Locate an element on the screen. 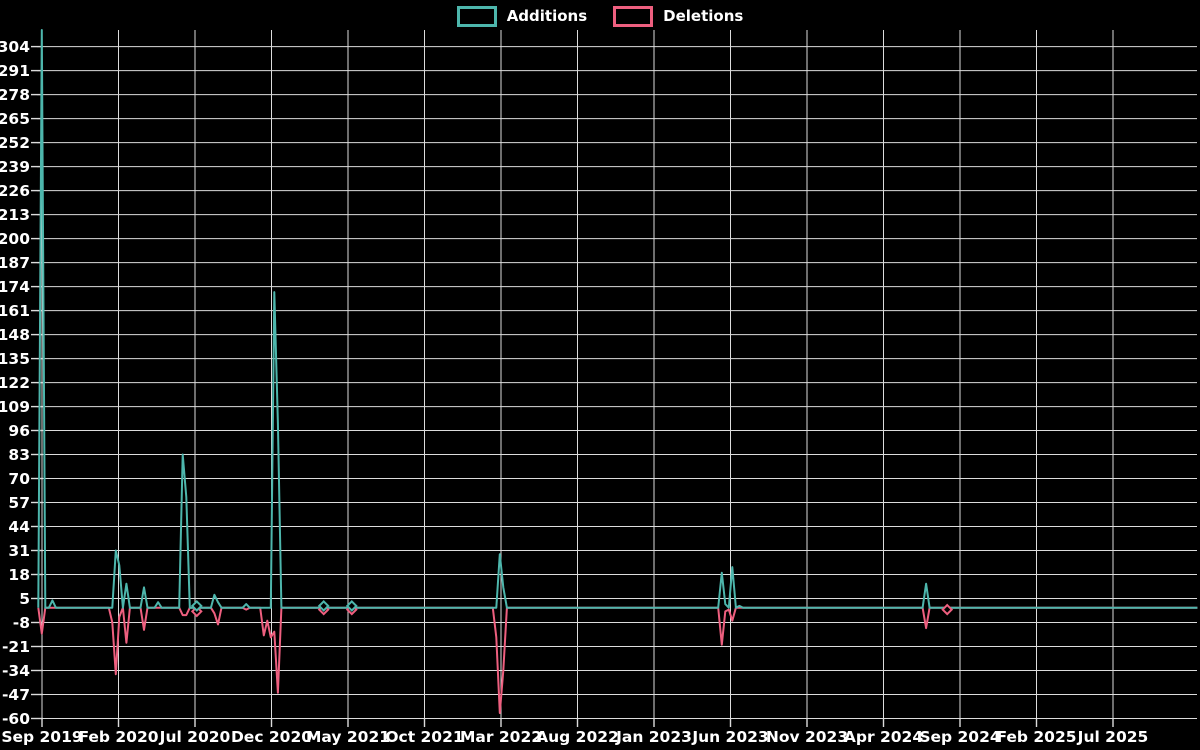 This screenshot has height=750, width=1200. svg-text: 31 is located at coordinates (19, 551).